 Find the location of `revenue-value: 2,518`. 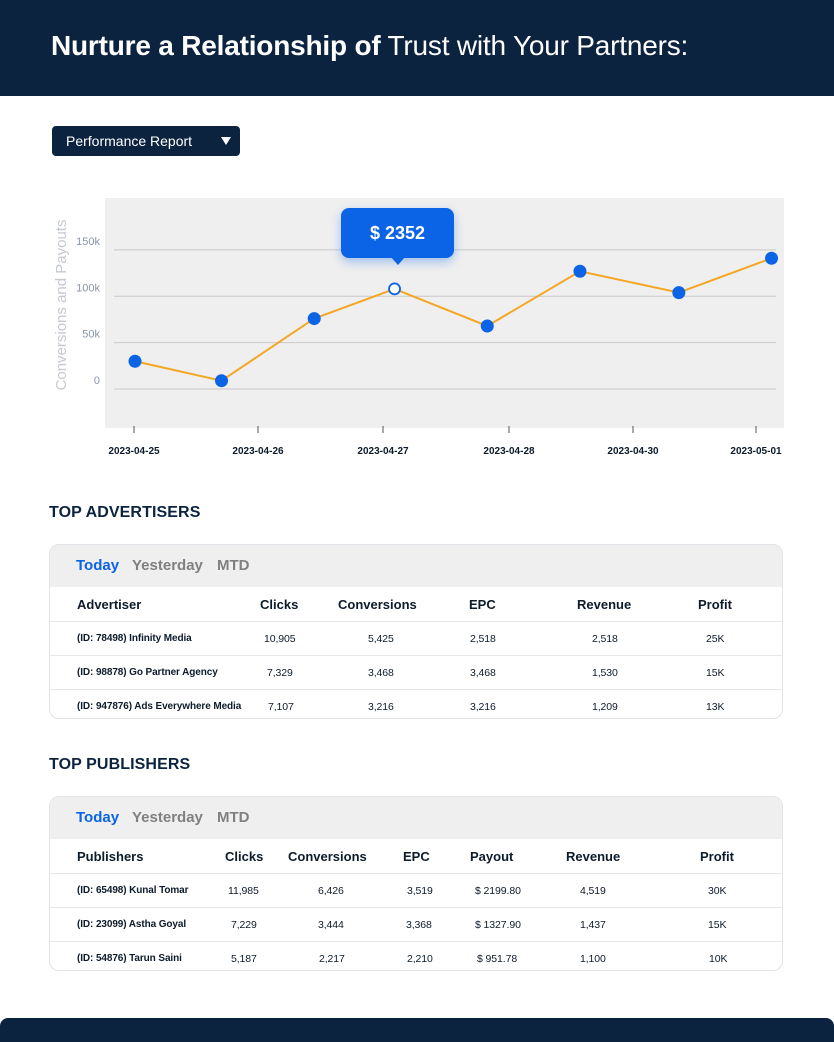

revenue-value: 2,518 is located at coordinates (605, 638).